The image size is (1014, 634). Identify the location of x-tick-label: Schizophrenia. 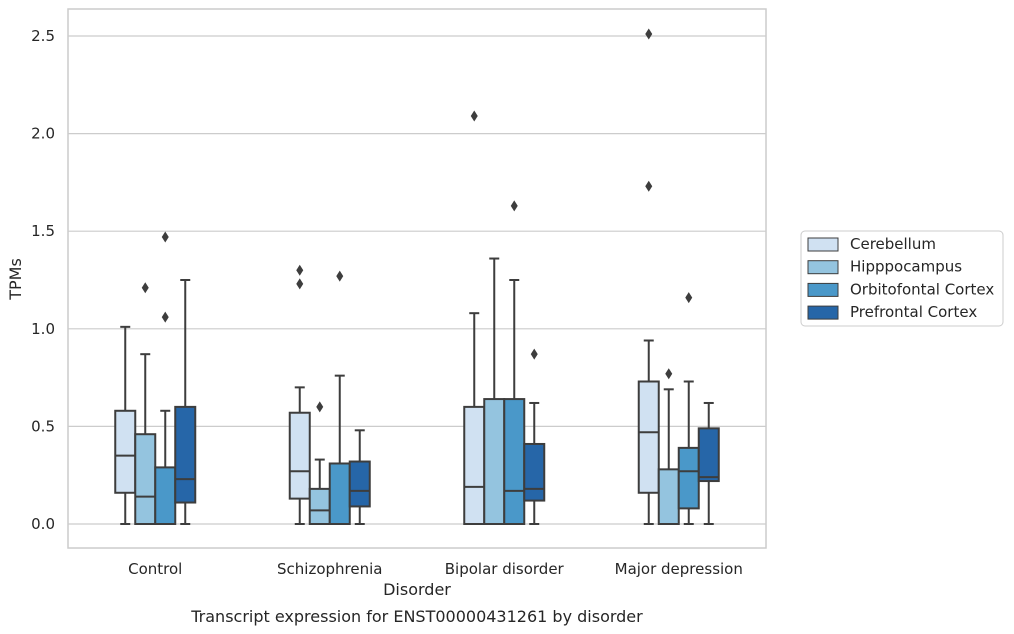
(329, 569).